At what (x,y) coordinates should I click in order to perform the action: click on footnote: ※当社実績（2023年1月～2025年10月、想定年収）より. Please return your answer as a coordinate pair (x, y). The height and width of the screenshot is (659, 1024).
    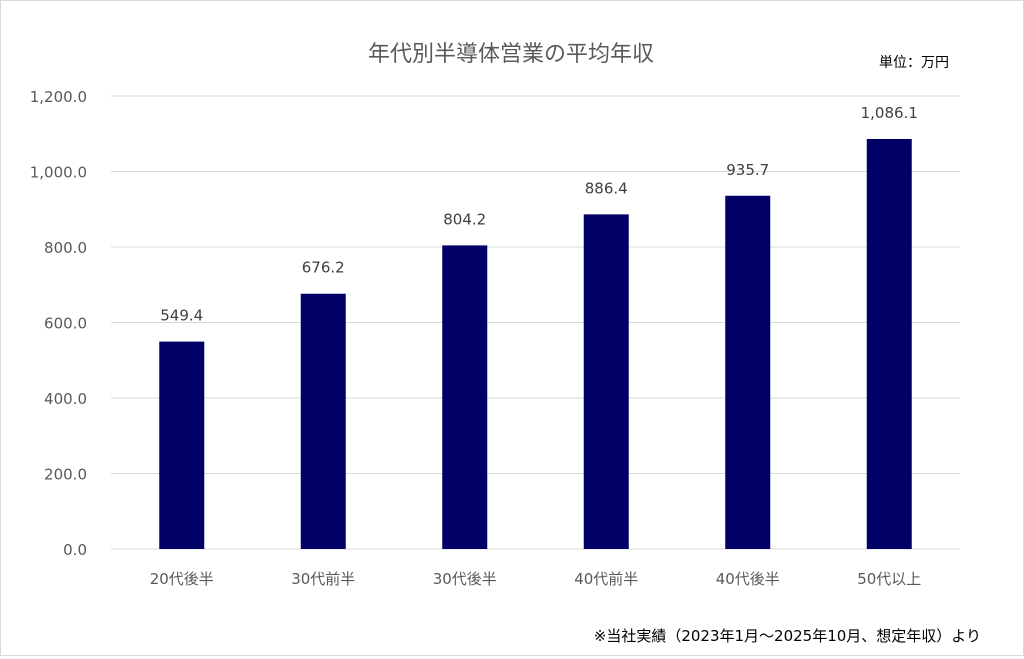
    Looking at the image, I should click on (787, 636).